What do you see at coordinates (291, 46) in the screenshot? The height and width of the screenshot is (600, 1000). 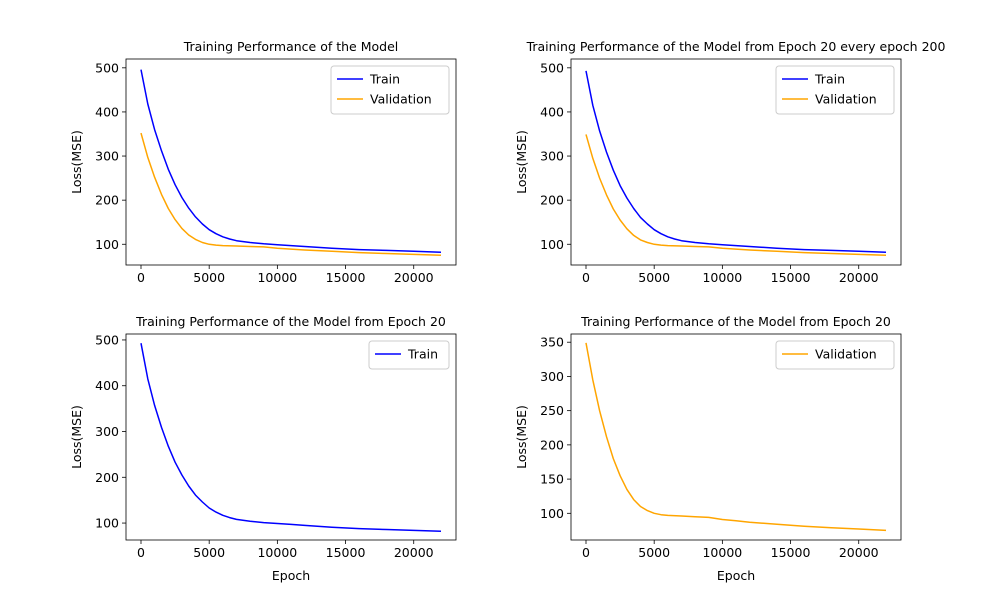 I see `chart-title: Training Performance of the Model` at bounding box center [291, 46].